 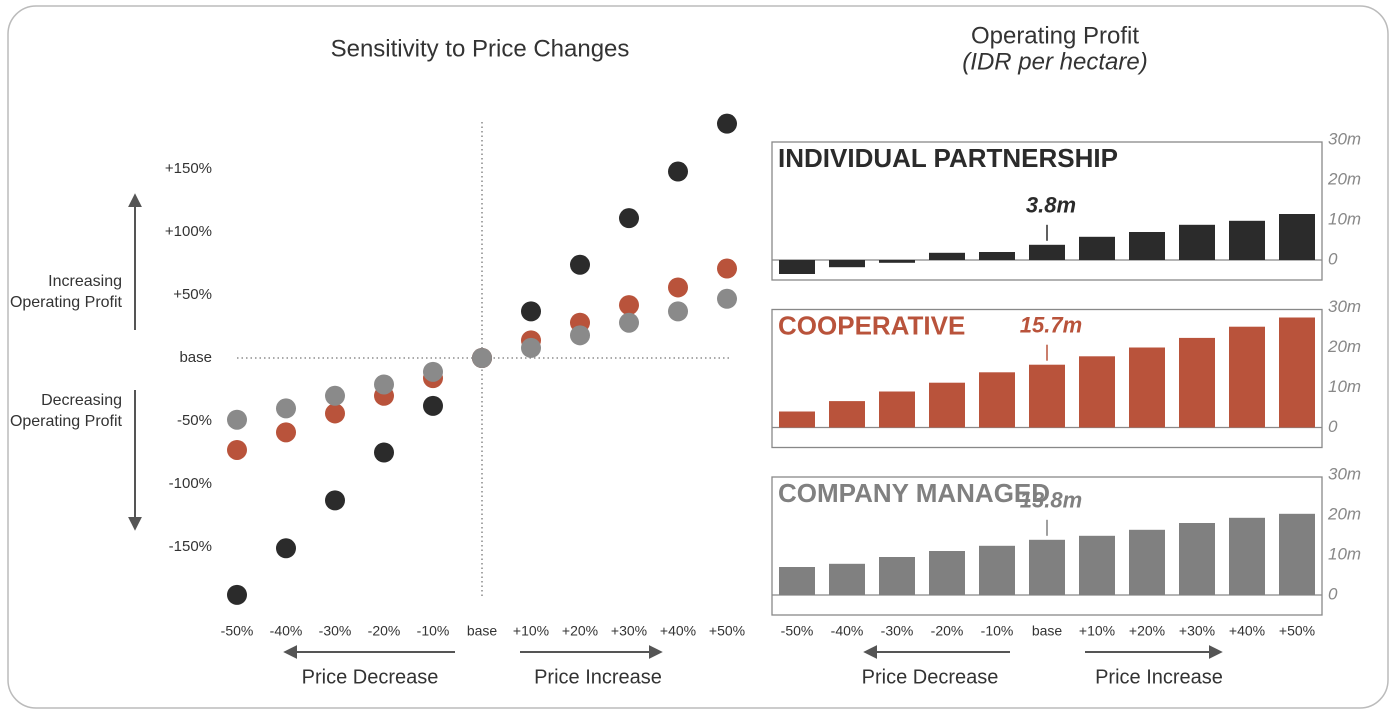 What do you see at coordinates (65, 292) in the screenshot?
I see `y-annotation: Increasing Operating Profit` at bounding box center [65, 292].